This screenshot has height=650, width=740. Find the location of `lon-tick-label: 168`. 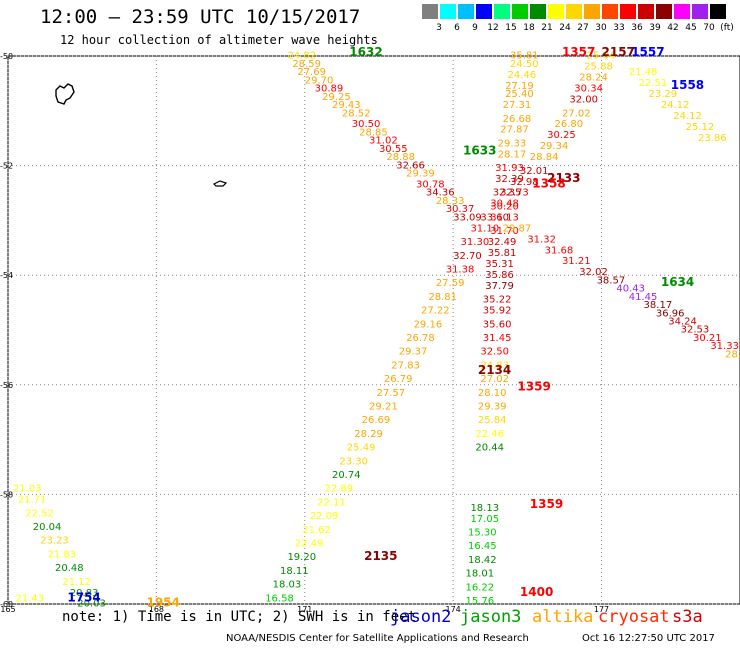

lon-tick-label: 168 is located at coordinates (156, 609).